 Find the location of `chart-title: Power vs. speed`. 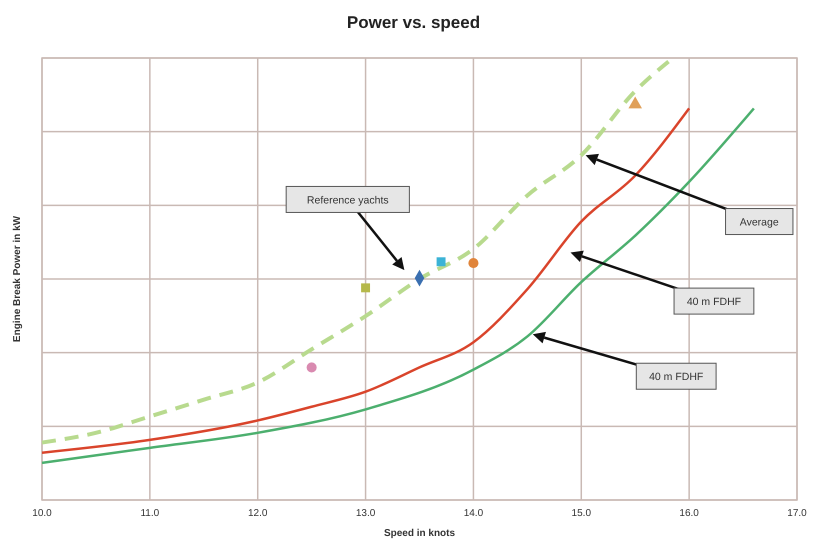

chart-title: Power vs. speed is located at coordinates (413, 22).